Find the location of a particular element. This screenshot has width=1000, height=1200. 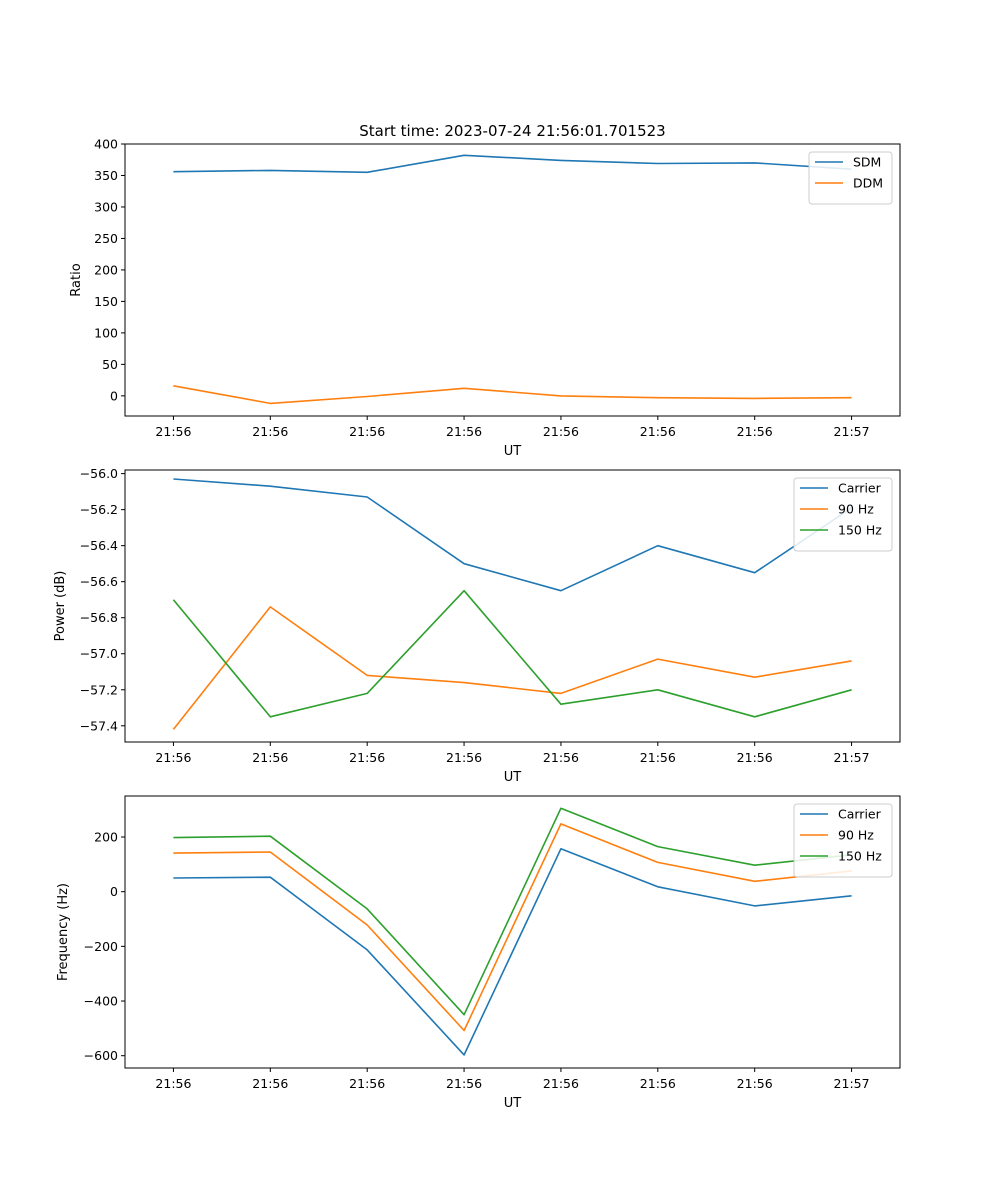

y-tick-label: 350 is located at coordinates (106, 175).